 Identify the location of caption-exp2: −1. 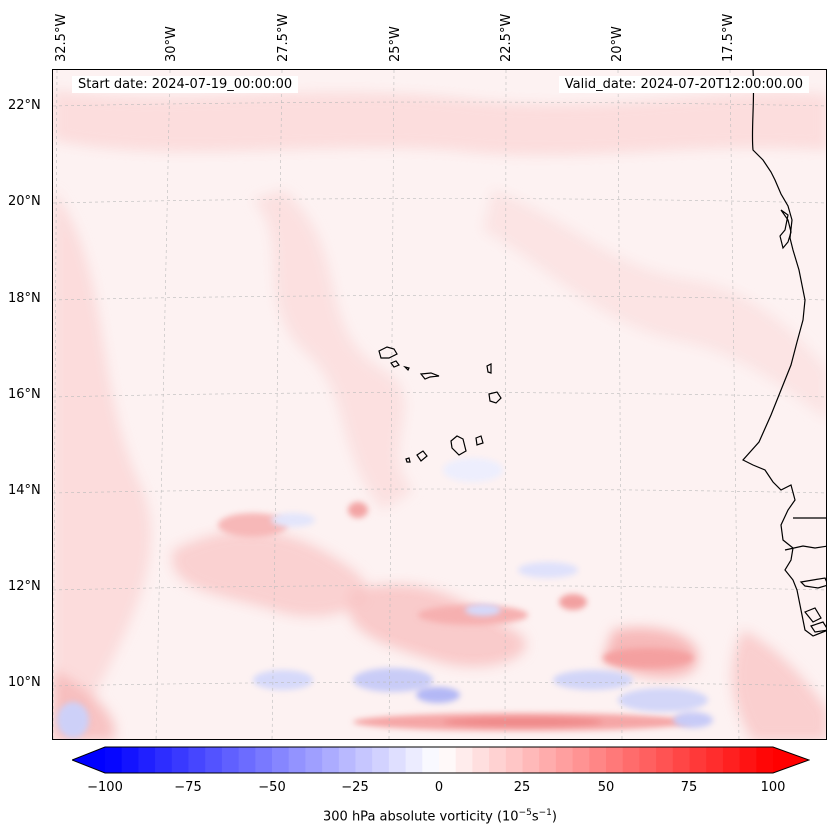
(545, 813).